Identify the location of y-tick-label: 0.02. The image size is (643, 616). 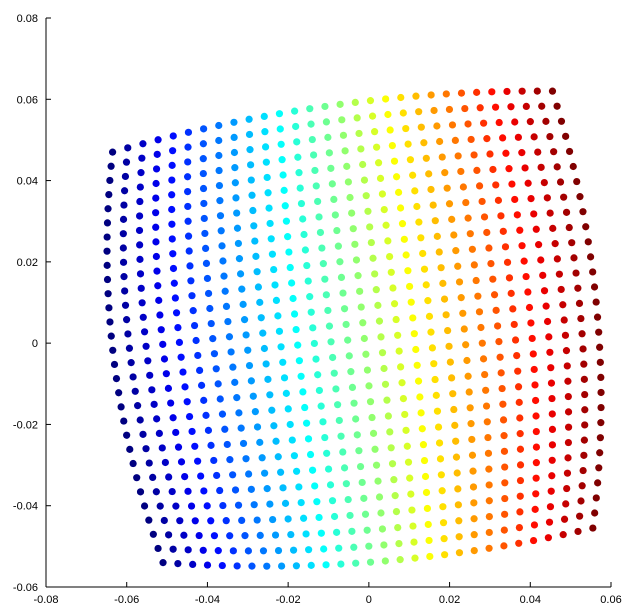
(27, 263).